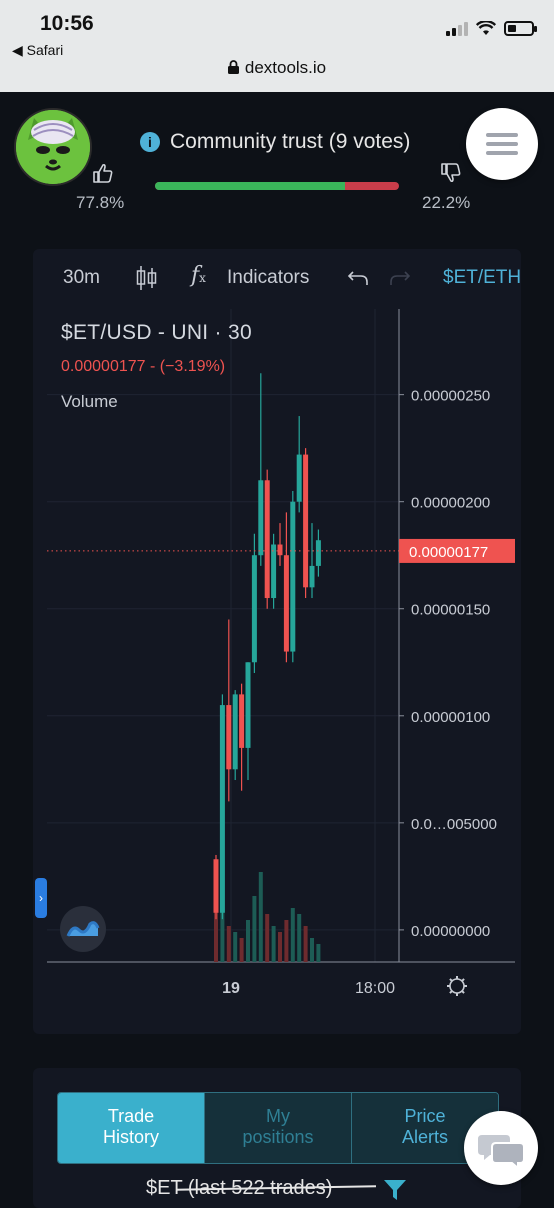  I want to click on url-bar: dextools.io, so click(277, 68).